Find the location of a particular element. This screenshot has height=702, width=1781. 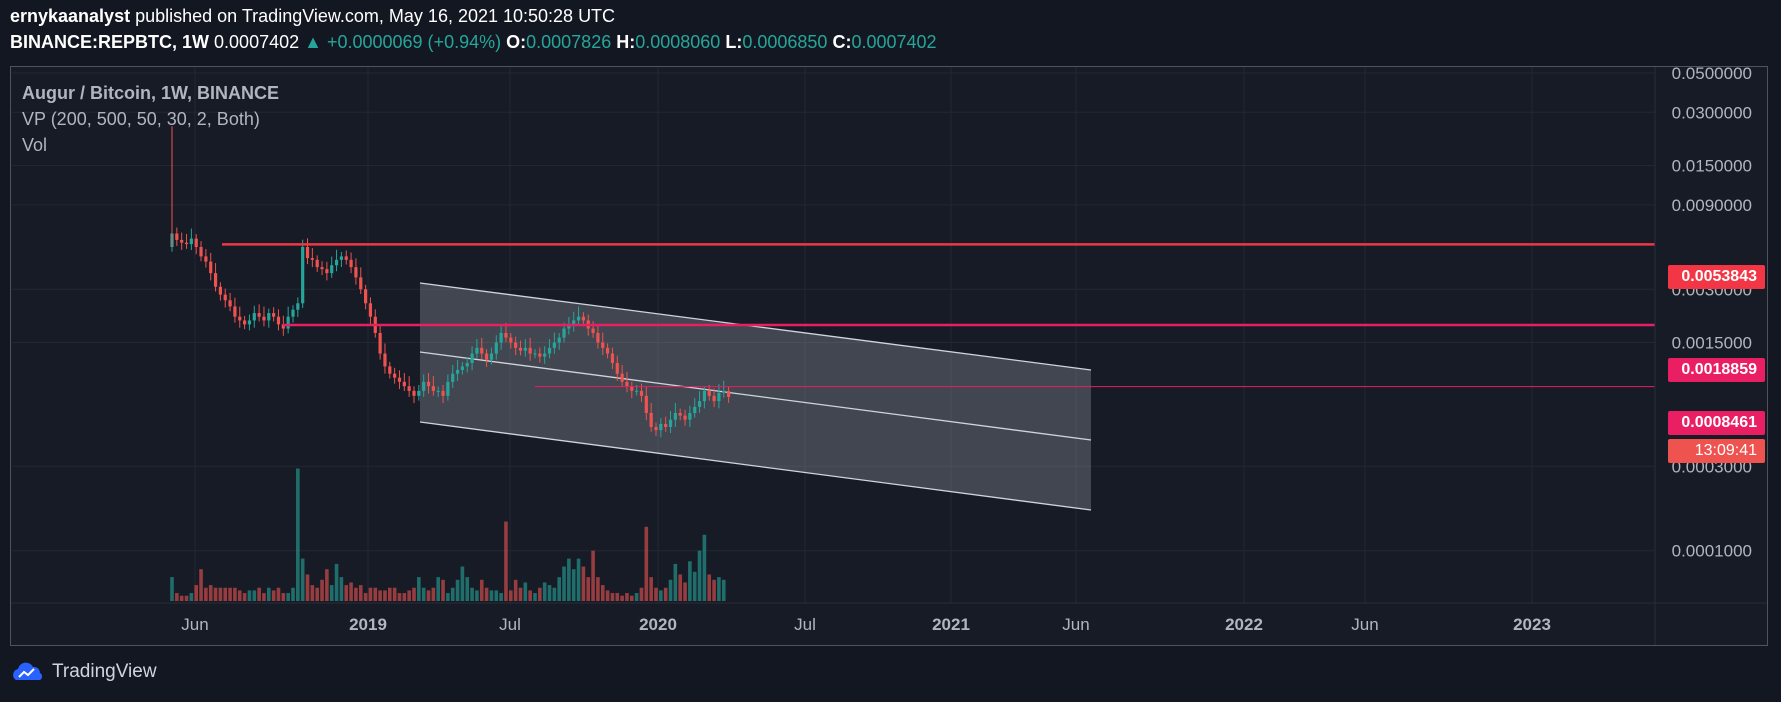

y-tick-label: 0.0015000 is located at coordinates (1712, 343).